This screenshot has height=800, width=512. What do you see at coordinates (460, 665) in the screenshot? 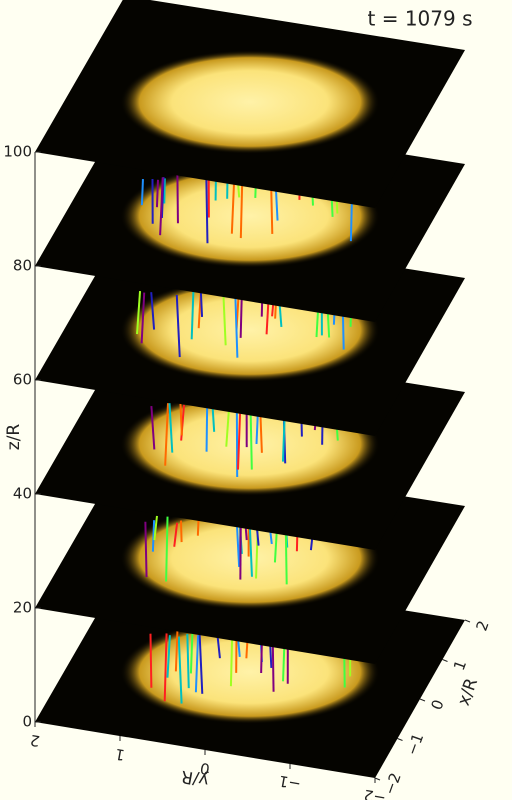
I see `x-tick-label: 1` at bounding box center [460, 665].